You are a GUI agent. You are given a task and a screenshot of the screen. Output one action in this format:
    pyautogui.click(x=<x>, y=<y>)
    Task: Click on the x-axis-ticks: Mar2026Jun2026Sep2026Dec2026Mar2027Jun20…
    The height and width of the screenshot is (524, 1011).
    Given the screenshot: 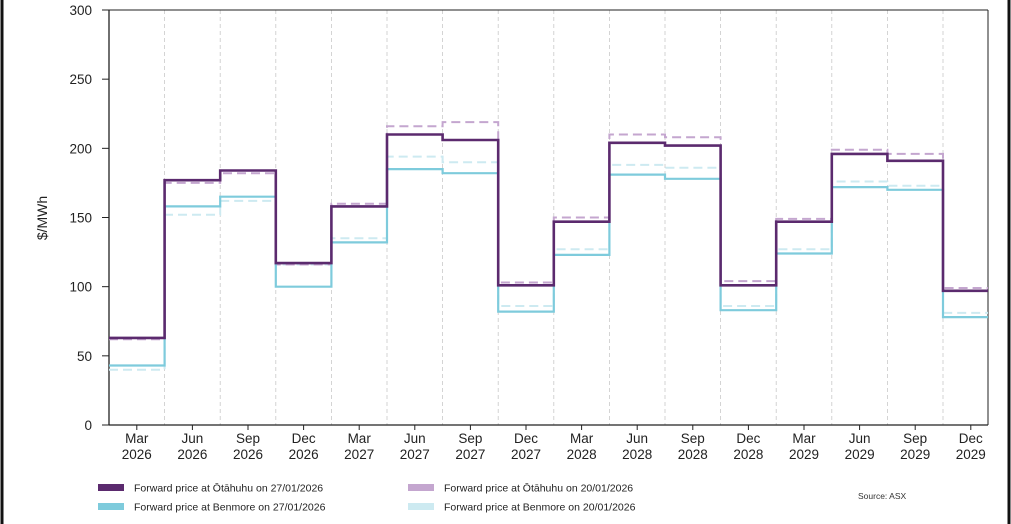 What is the action you would take?
    pyautogui.click(x=554, y=443)
    